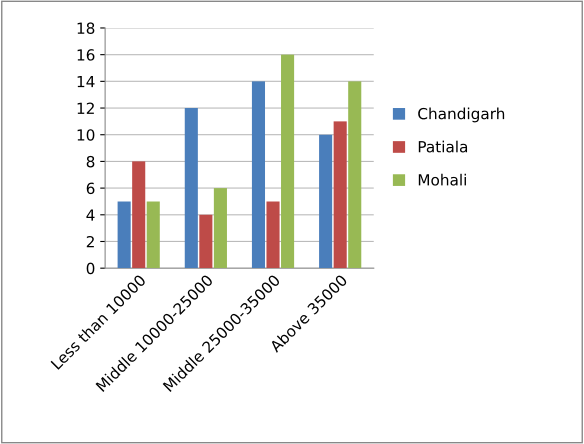 The width and height of the screenshot is (584, 444). Describe the element at coordinates (90, 268) in the screenshot. I see `y-tick-label: 0` at that location.